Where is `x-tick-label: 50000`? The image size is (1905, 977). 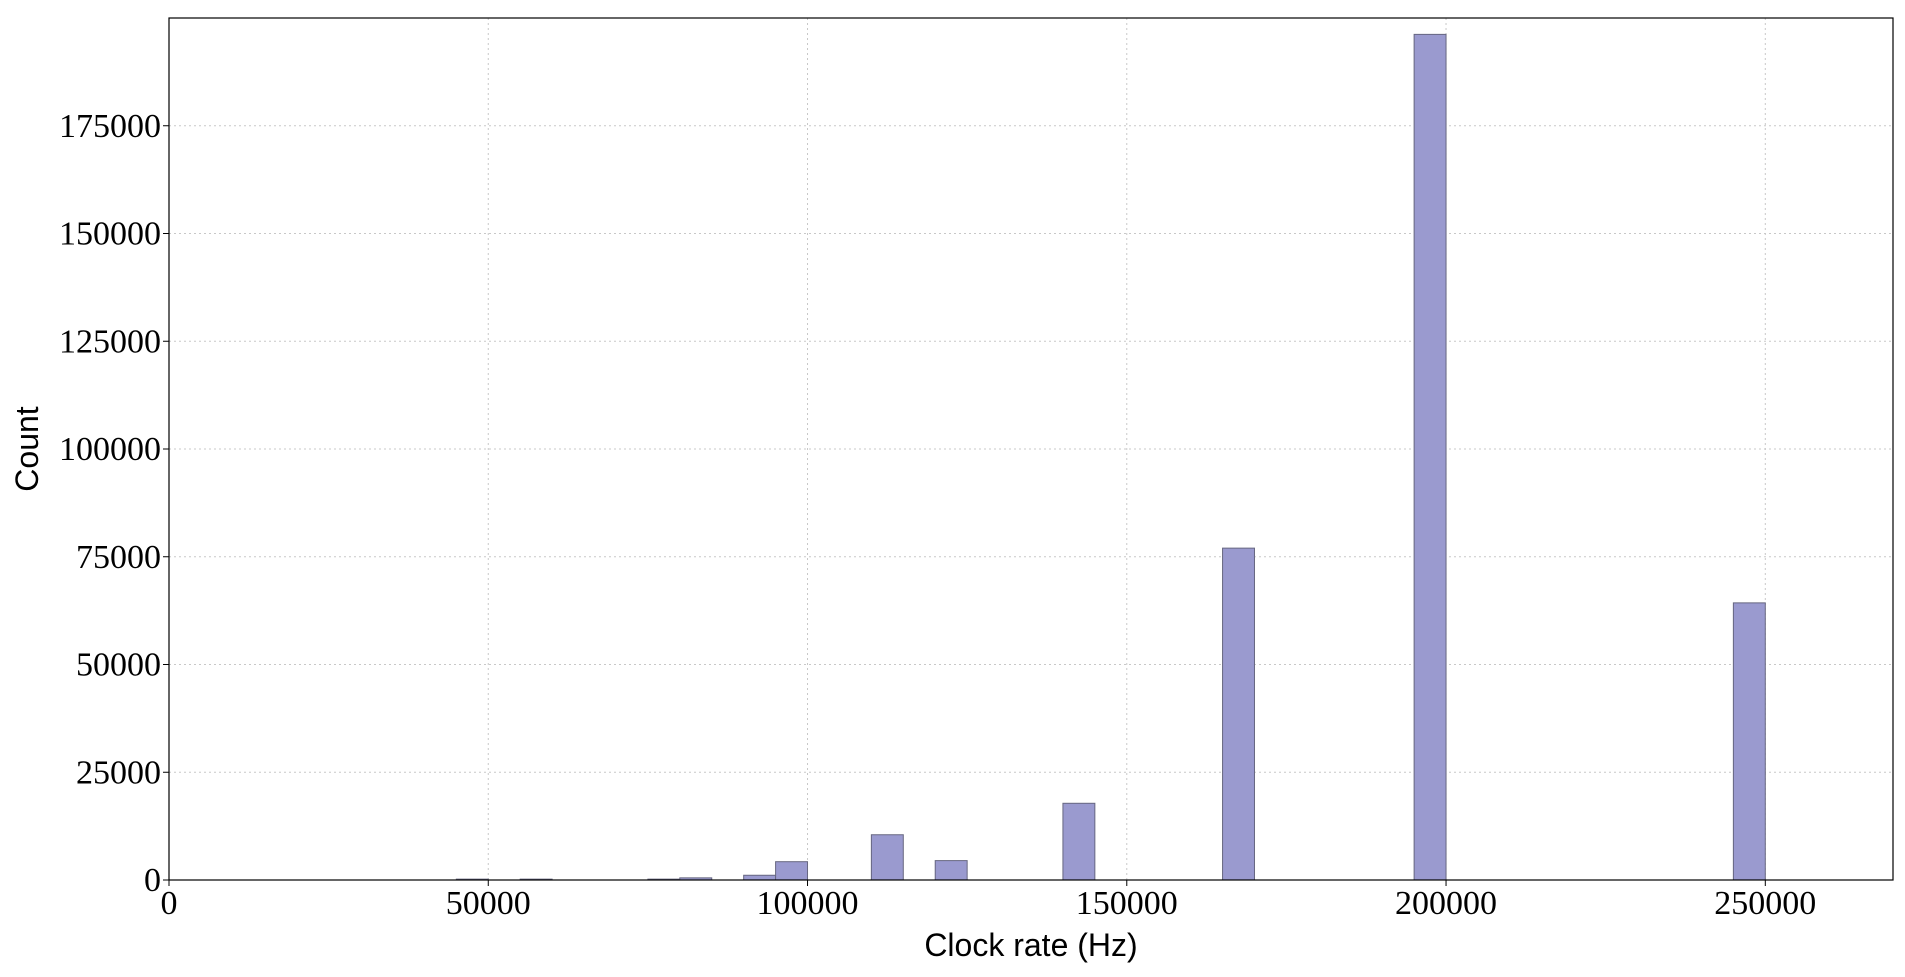 x-tick-label: 50000 is located at coordinates (488, 903).